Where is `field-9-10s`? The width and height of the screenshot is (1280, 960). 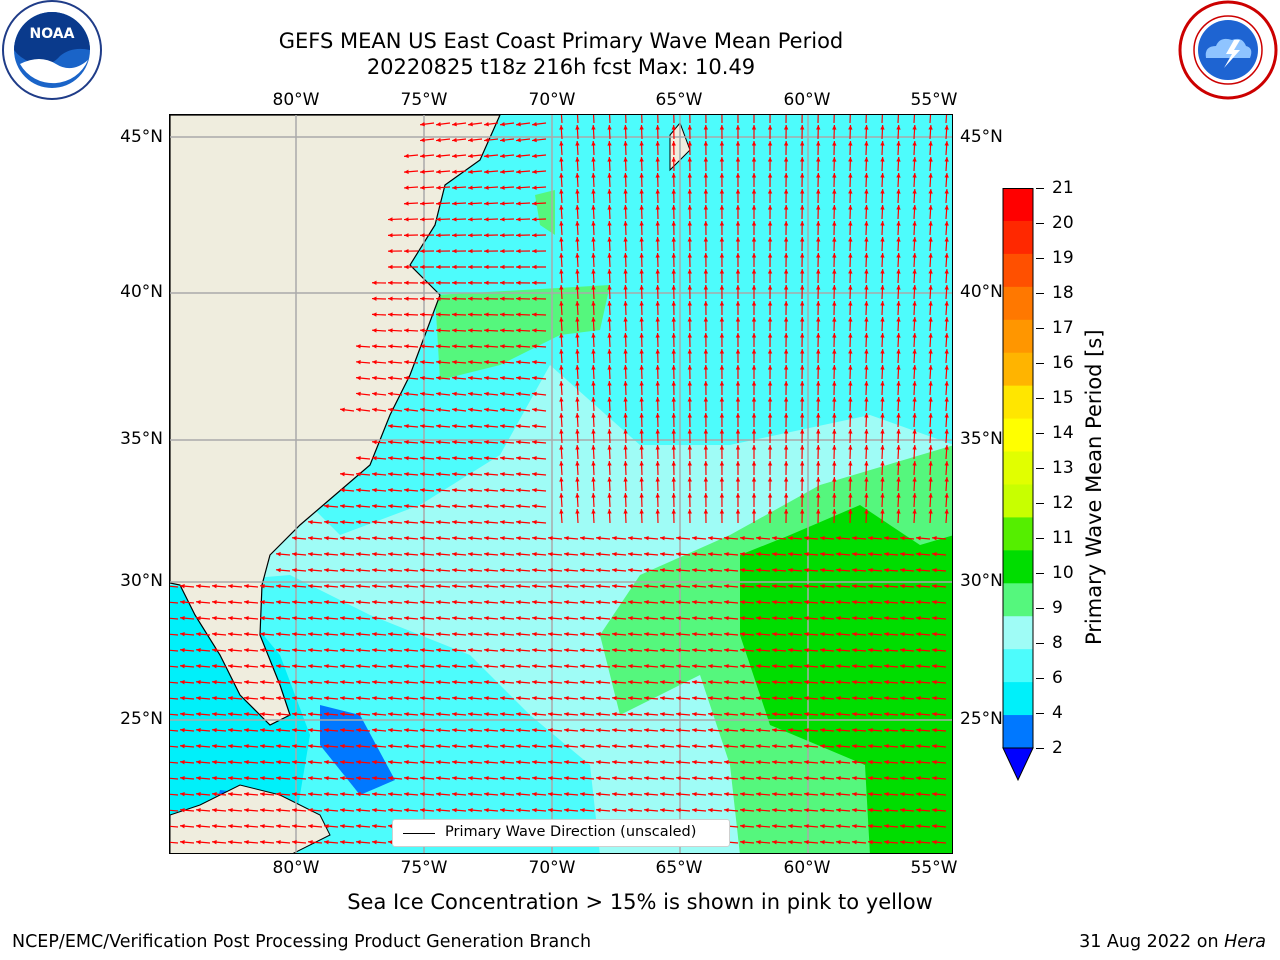
field-9-10s is located at coordinates (545, 212).